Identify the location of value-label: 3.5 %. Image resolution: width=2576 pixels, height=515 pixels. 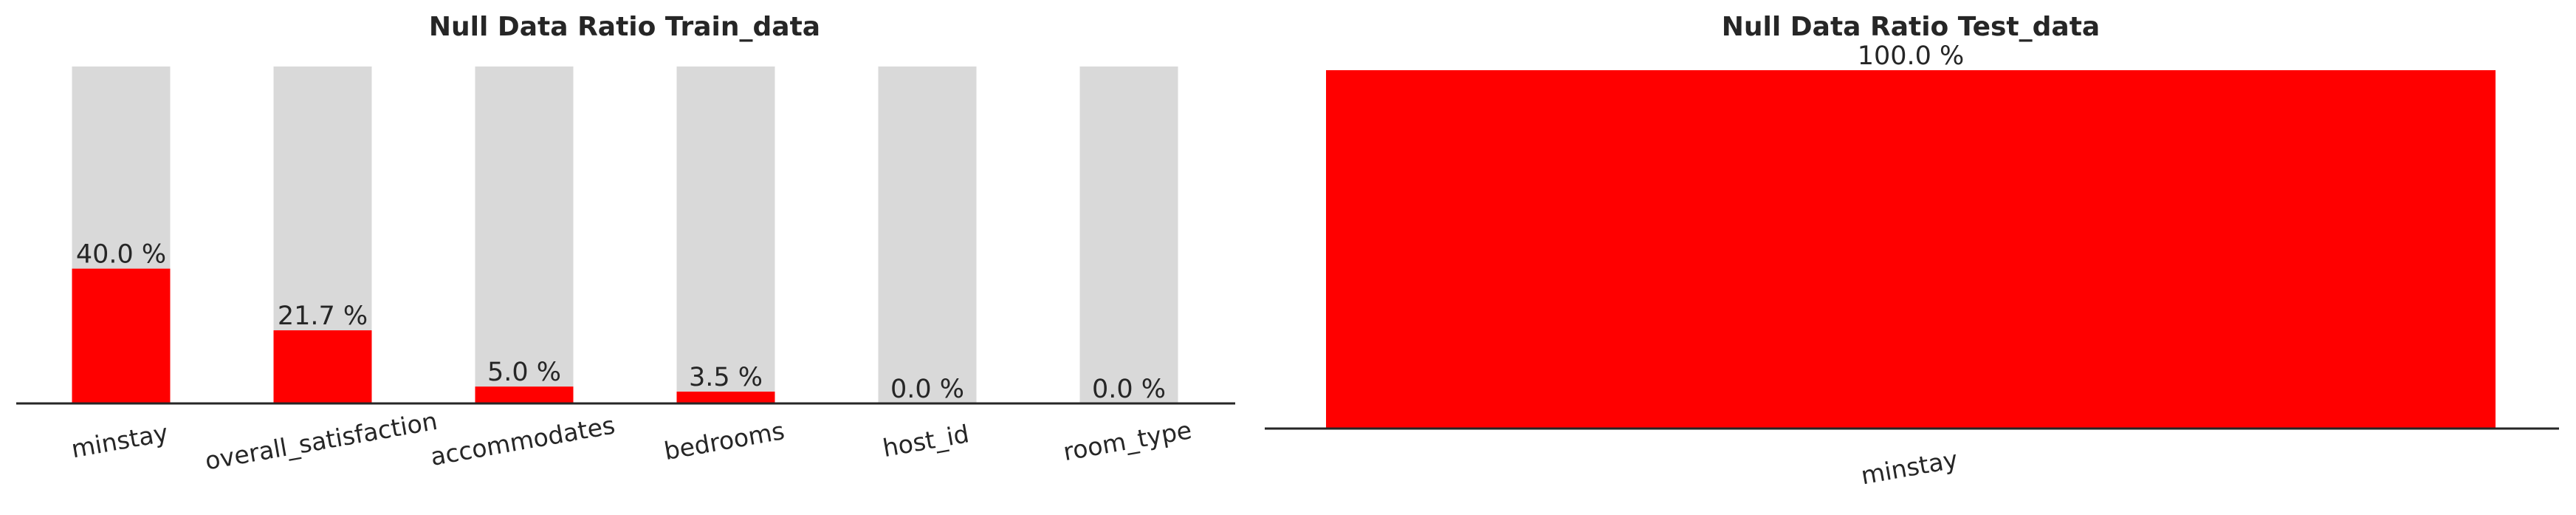
(726, 377).